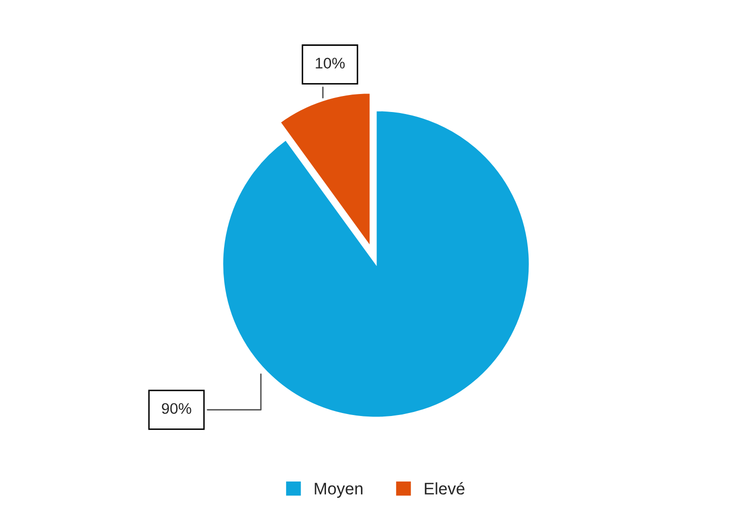 The width and height of the screenshot is (752, 518). I want to click on legend-label: Elevé, so click(444, 488).